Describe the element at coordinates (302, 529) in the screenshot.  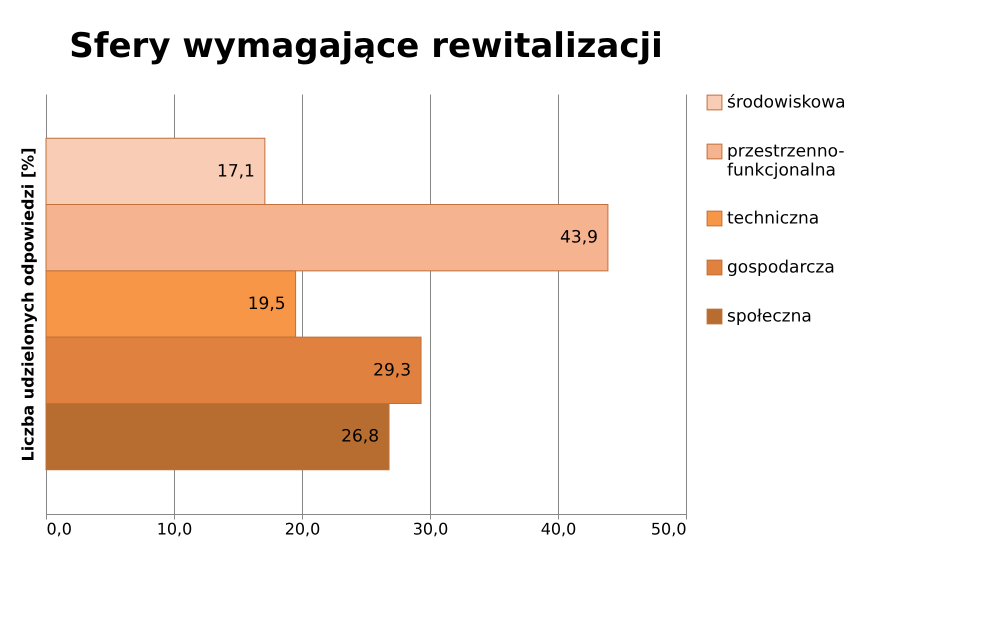
I see `x-tick-label: 20,0` at that location.